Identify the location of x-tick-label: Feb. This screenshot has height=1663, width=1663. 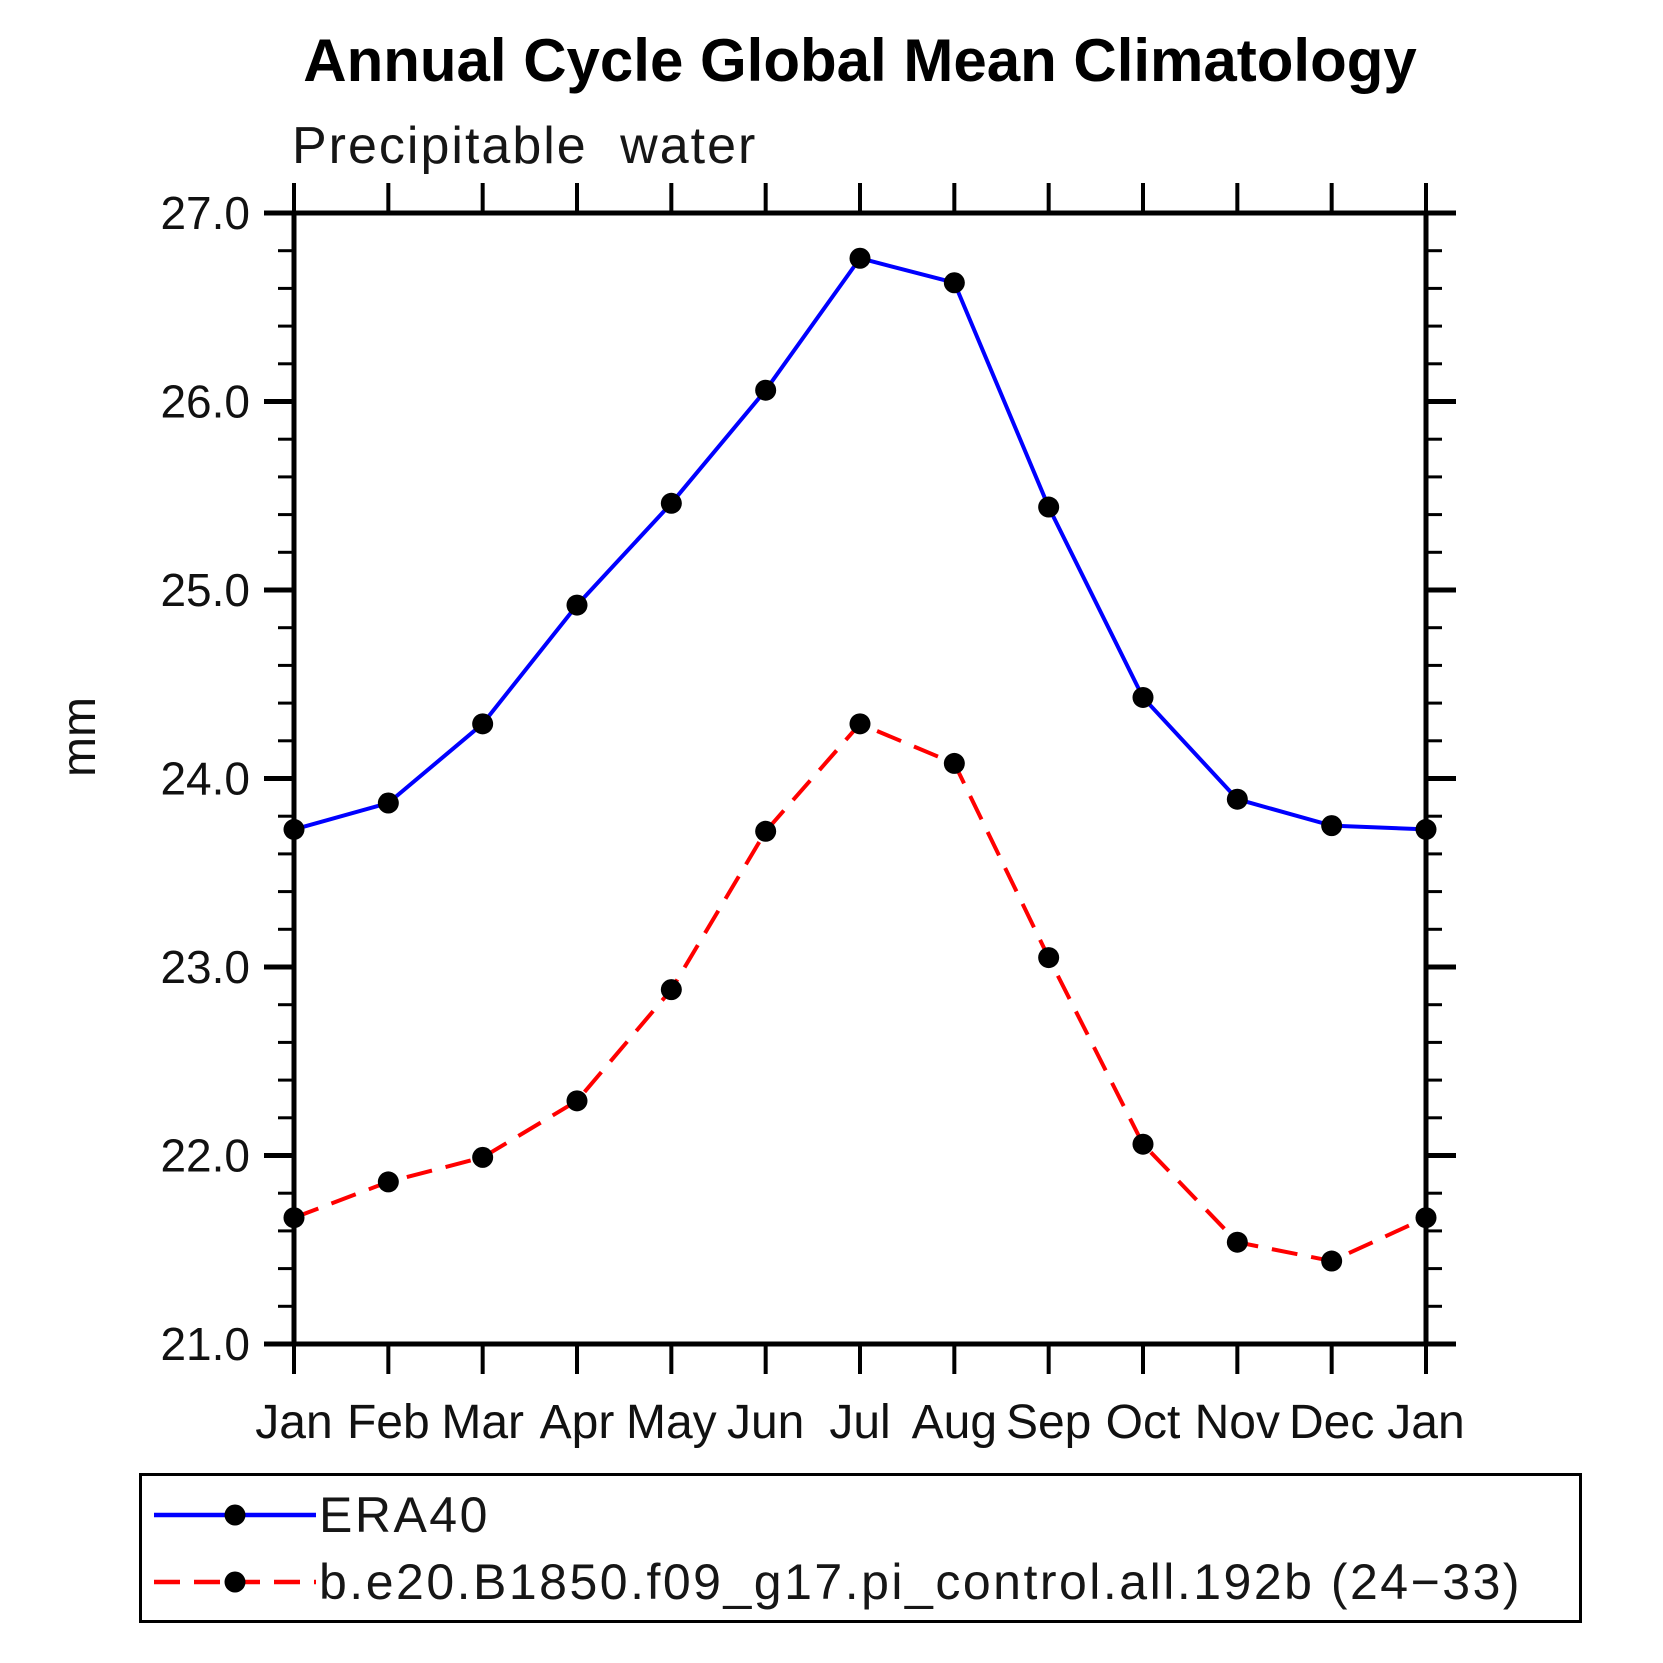
(388, 1422).